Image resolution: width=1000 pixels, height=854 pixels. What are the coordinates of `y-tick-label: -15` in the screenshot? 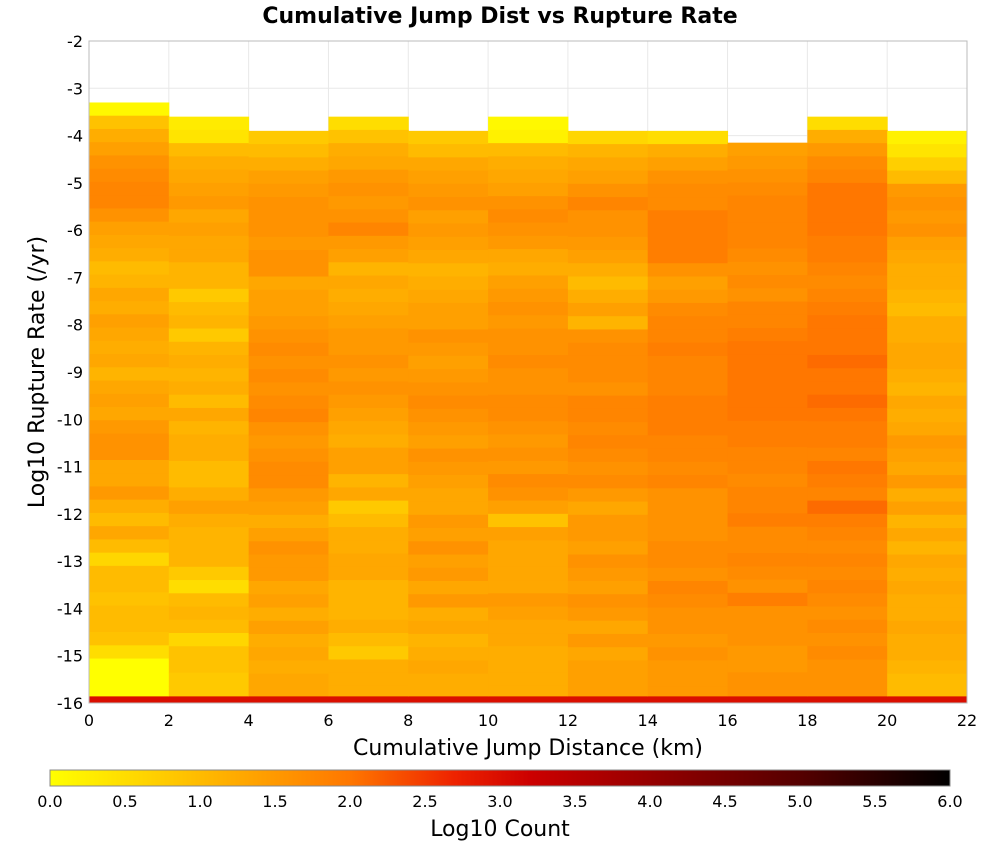 It's located at (70, 656).